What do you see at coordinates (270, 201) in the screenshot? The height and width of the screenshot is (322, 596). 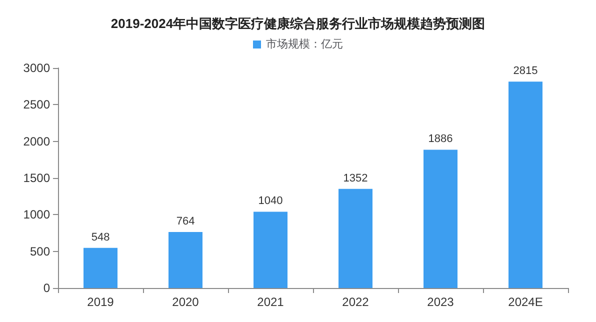 I see `data-label: 1040` at bounding box center [270, 201].